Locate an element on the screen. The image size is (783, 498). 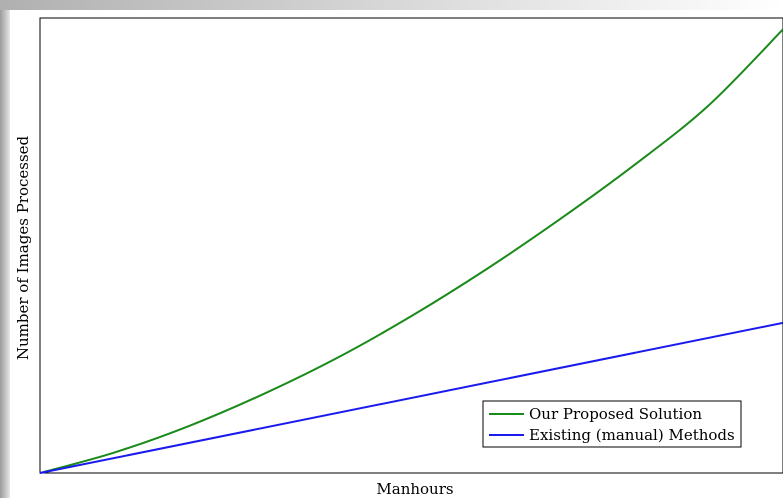
left-edge-strip is located at coordinates (5, 249).